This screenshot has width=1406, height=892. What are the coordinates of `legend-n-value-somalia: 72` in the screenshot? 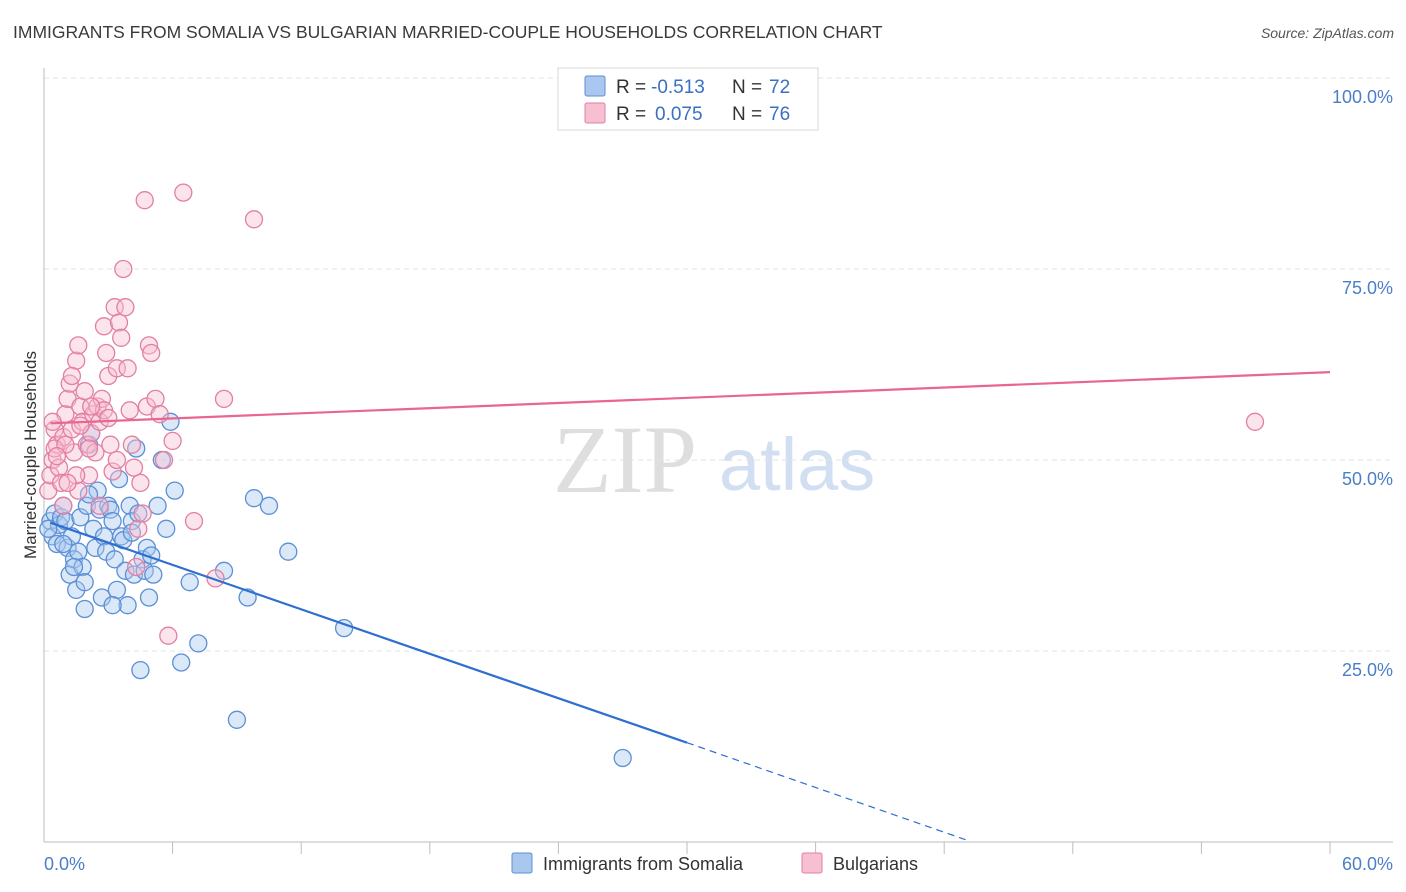 It's located at (779, 87).